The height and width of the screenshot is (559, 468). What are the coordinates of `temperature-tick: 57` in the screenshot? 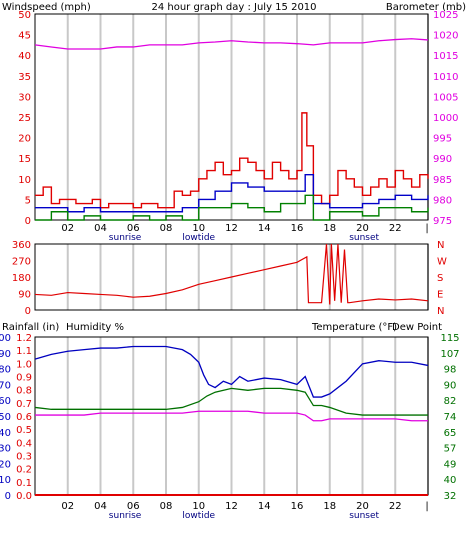 It's located at (450, 449).